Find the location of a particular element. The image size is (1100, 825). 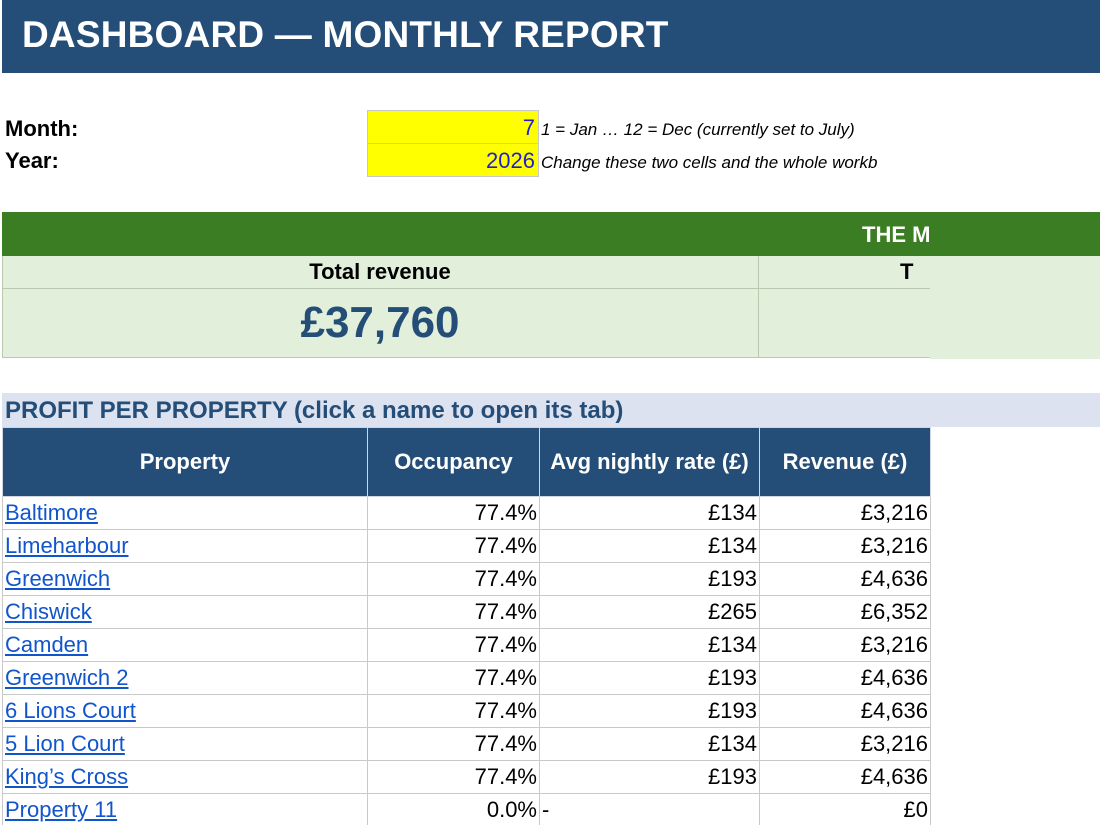

month-label: Month: is located at coordinates (42, 128).